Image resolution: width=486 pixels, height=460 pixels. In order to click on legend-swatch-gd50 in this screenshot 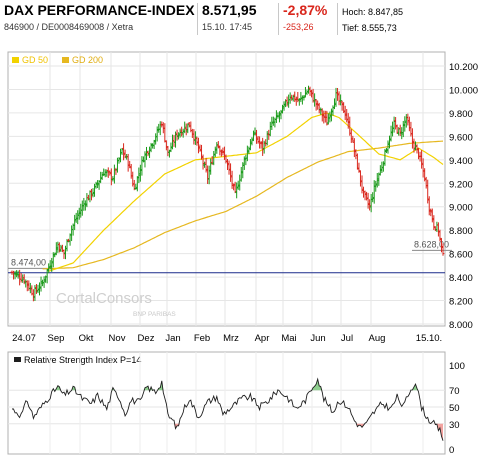, I will do `click(15, 60)`.